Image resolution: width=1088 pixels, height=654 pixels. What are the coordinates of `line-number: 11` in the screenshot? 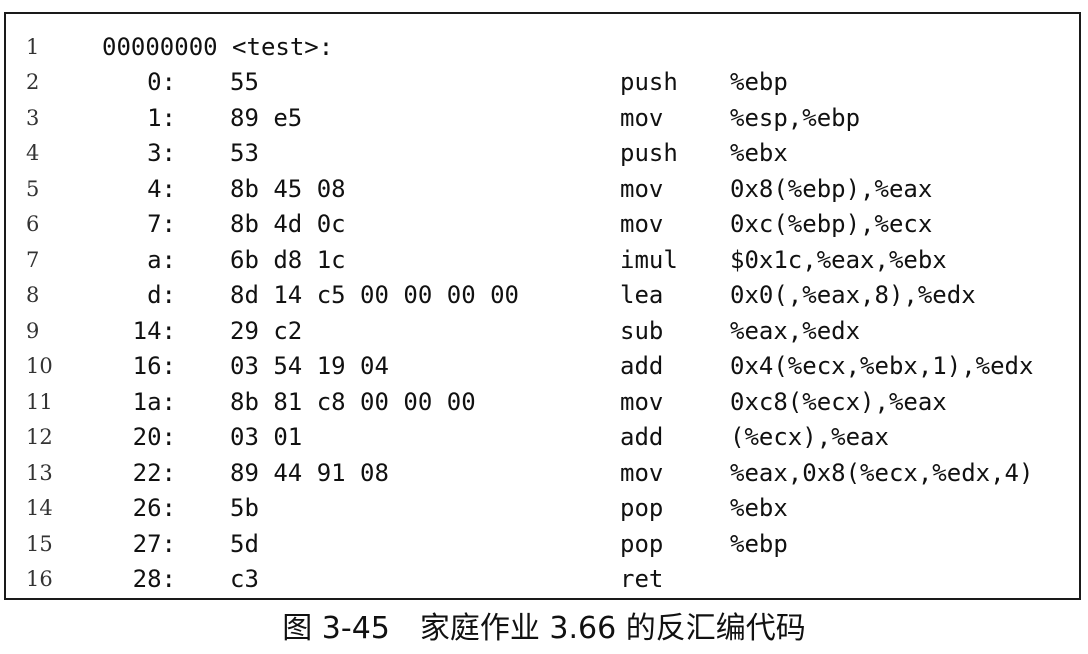 It's located at (39, 401).